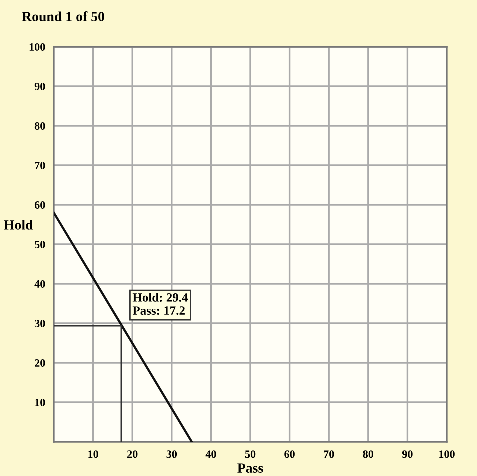 The height and width of the screenshot is (476, 477). What do you see at coordinates (250, 454) in the screenshot?
I see `x-tick-label: 50` at bounding box center [250, 454].